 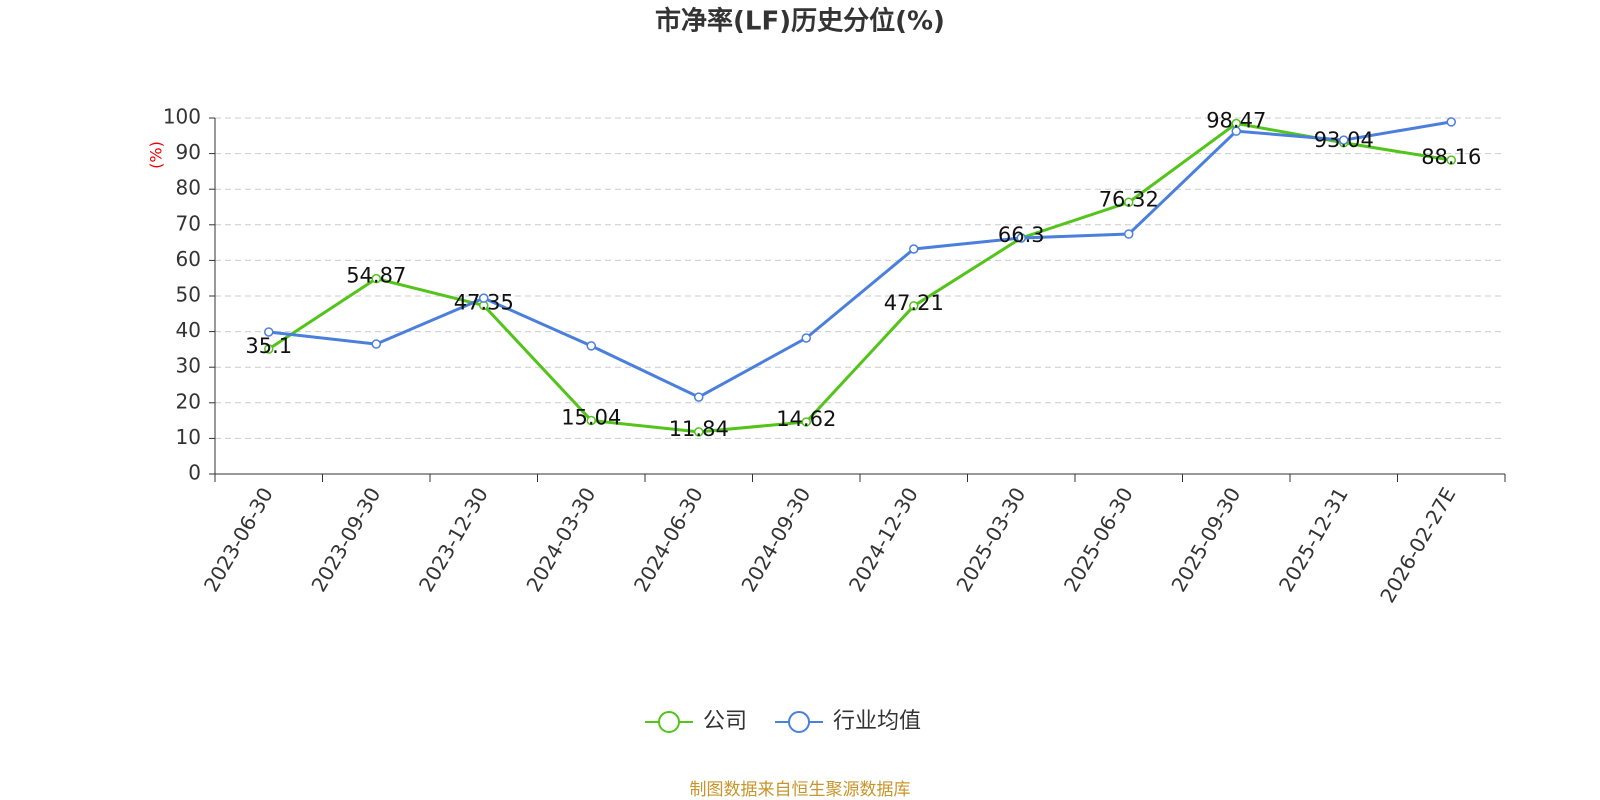 I want to click on x-tick-label: 2023-09-30, so click(x=345, y=539).